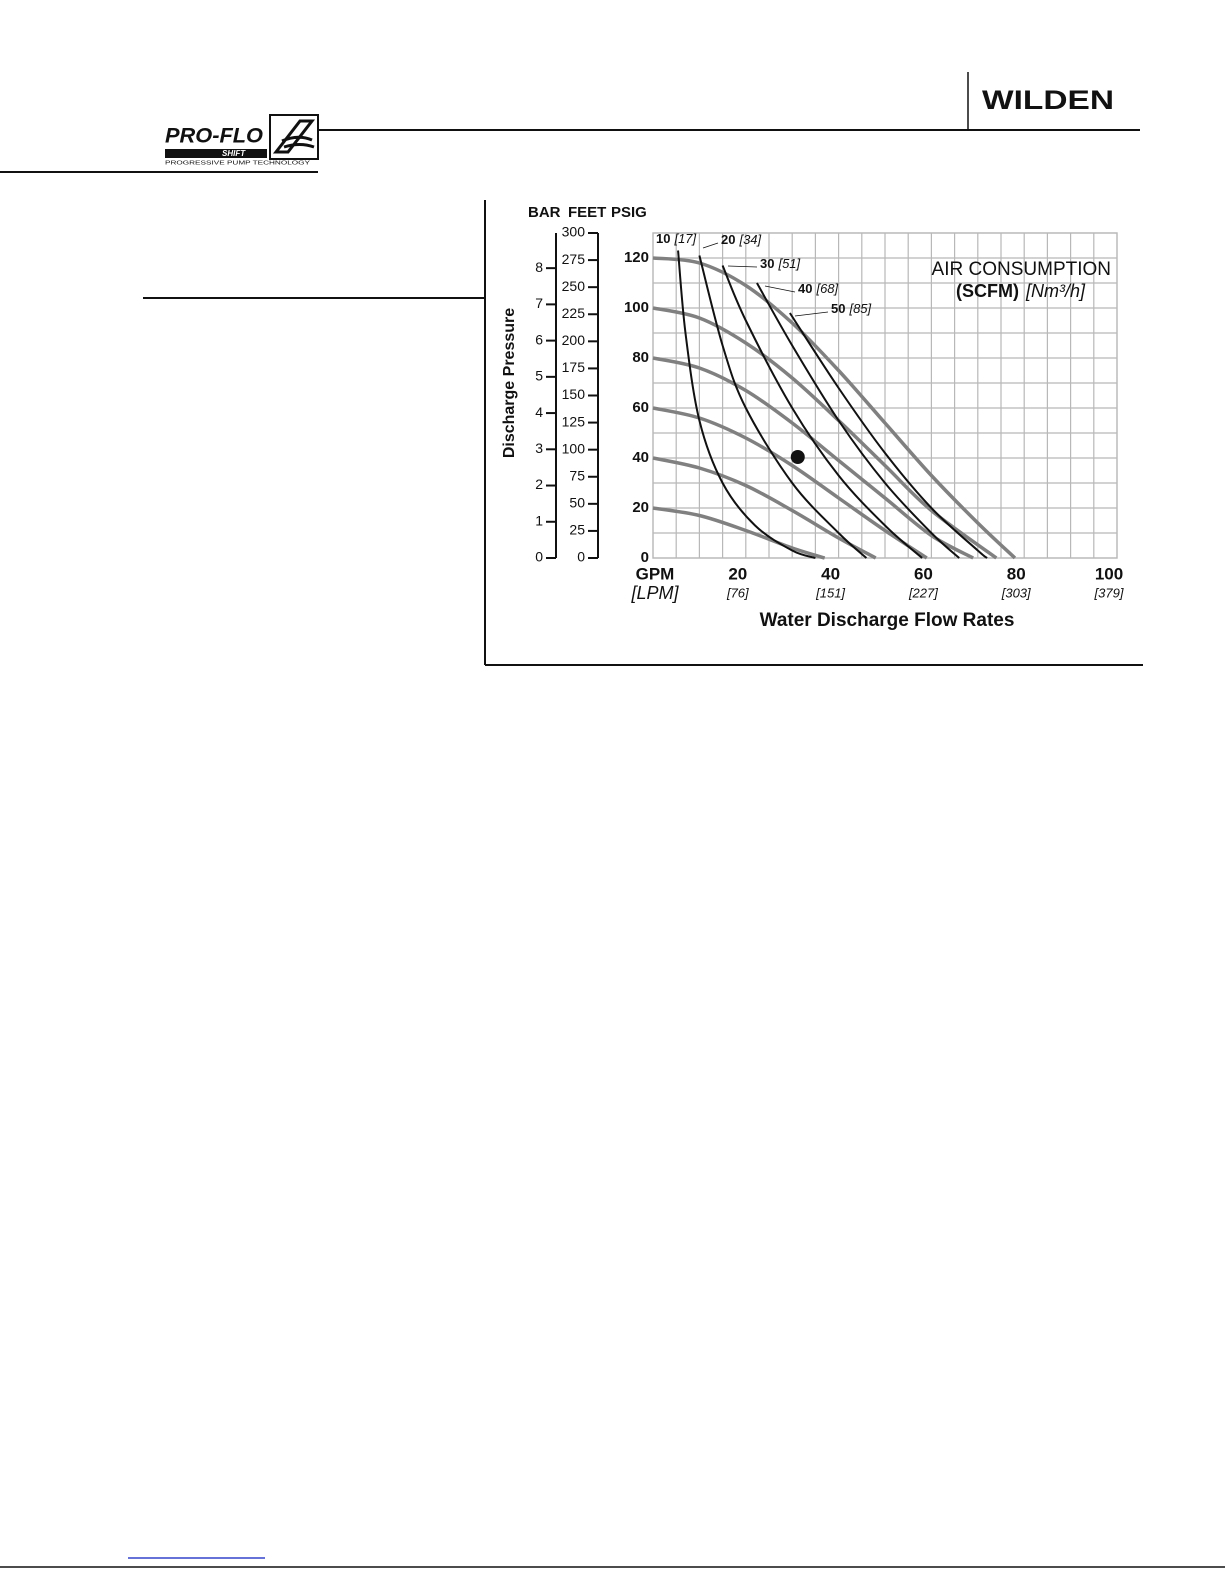 This screenshot has height=1590, width=1225. What do you see at coordinates (636, 257) in the screenshot?
I see `y-tick-label: 120` at bounding box center [636, 257].